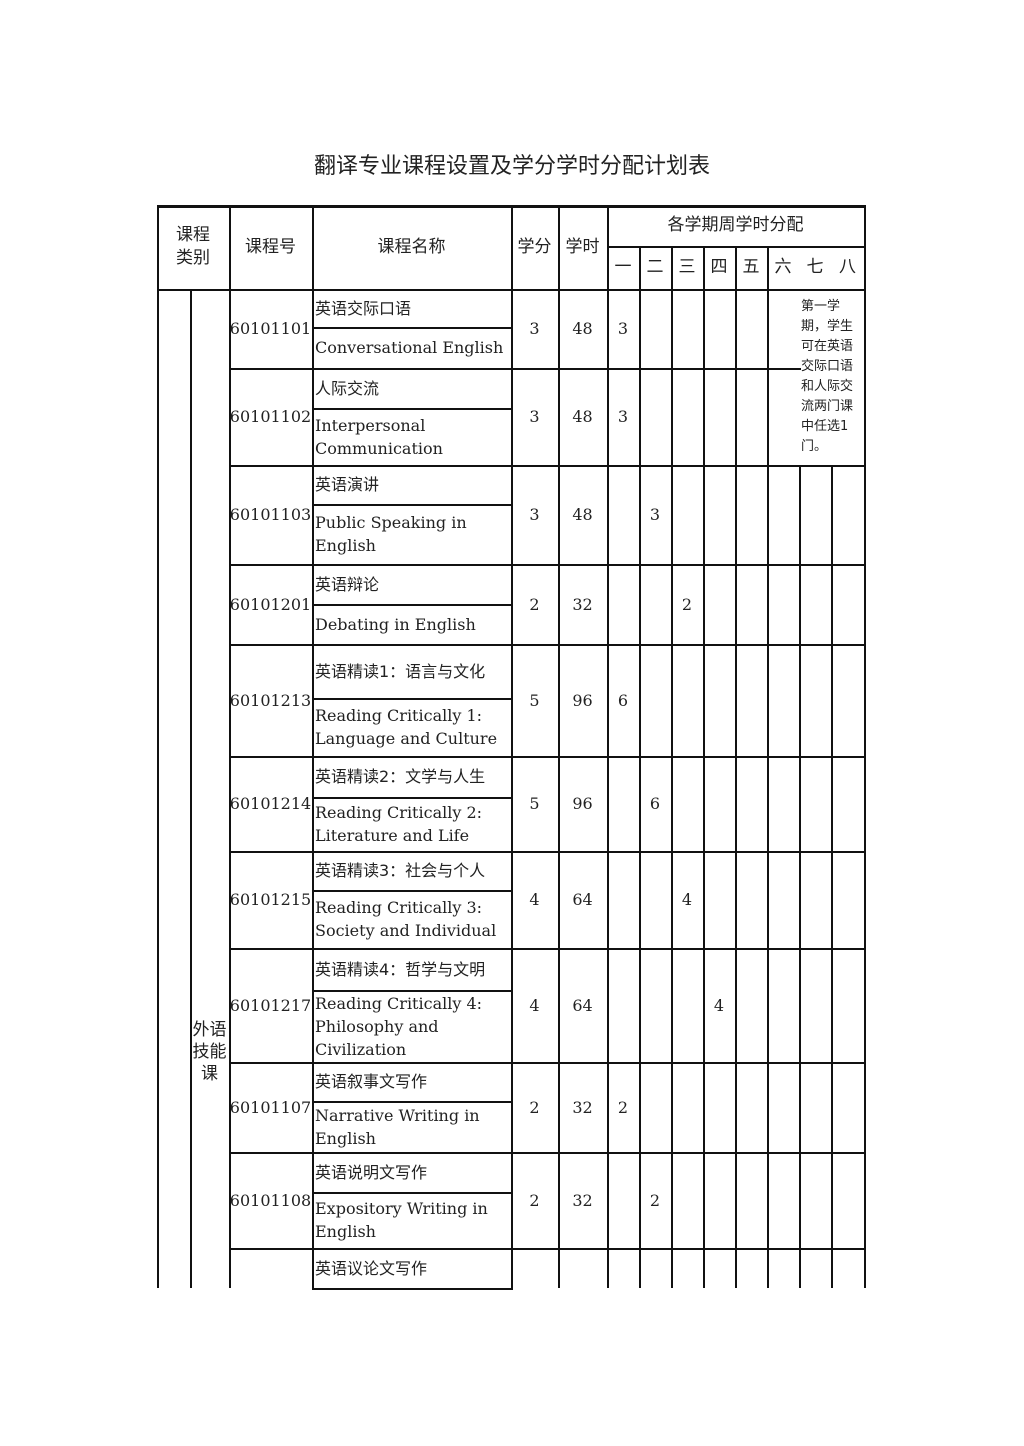  I want to click on header-code: 课程号, so click(270, 246).